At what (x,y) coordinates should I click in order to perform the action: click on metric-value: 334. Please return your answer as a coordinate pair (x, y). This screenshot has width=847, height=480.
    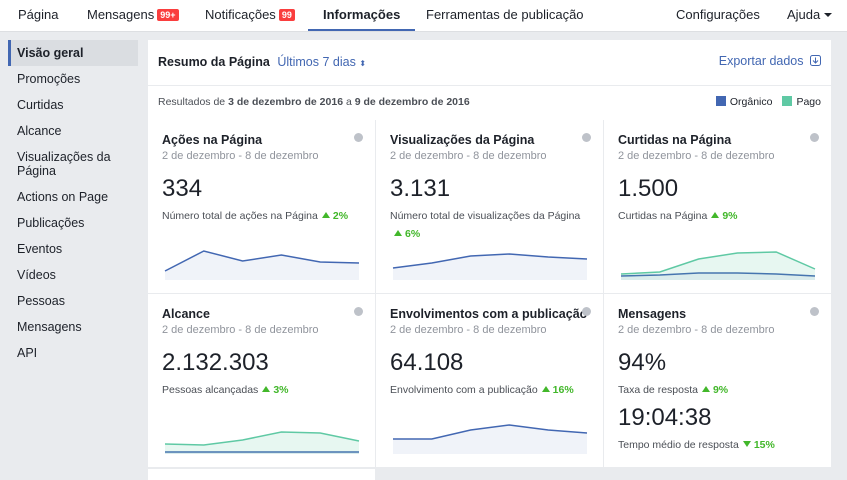
    Looking at the image, I should click on (182, 188).